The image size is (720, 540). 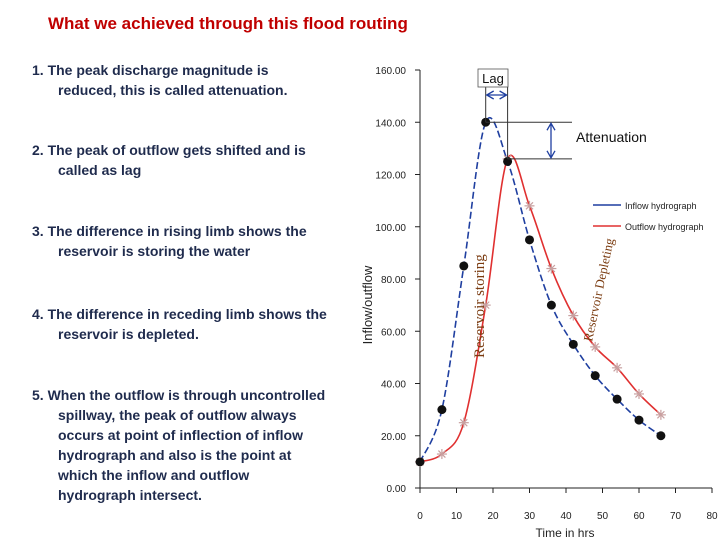 I want to click on y-tick-label: 100.00, so click(x=390, y=228).